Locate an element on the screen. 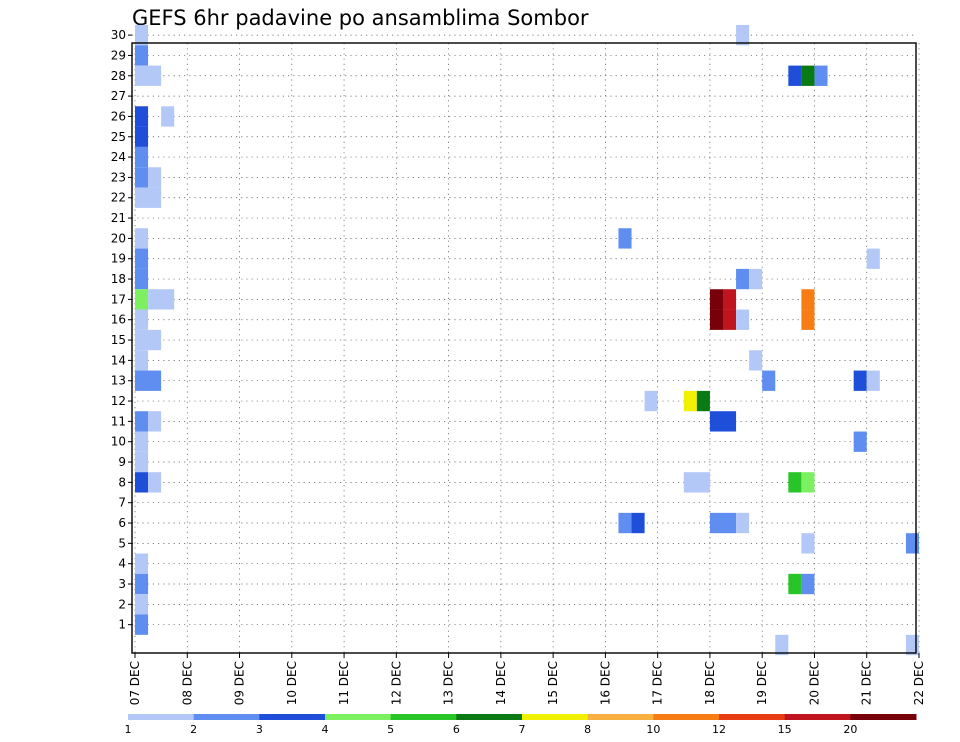 The image size is (960, 742). colorbar-label: 4 is located at coordinates (325, 729).